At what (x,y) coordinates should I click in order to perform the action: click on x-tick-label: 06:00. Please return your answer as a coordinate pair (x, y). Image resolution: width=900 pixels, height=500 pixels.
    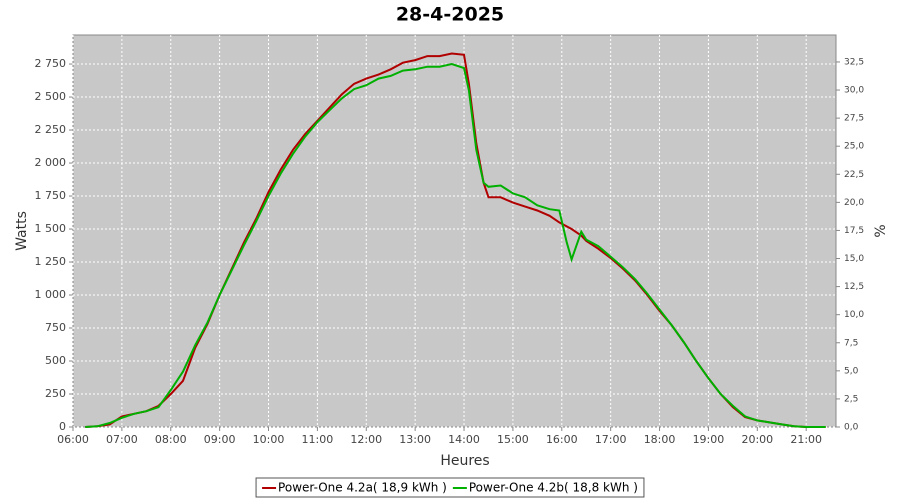
    Looking at the image, I should click on (73, 439).